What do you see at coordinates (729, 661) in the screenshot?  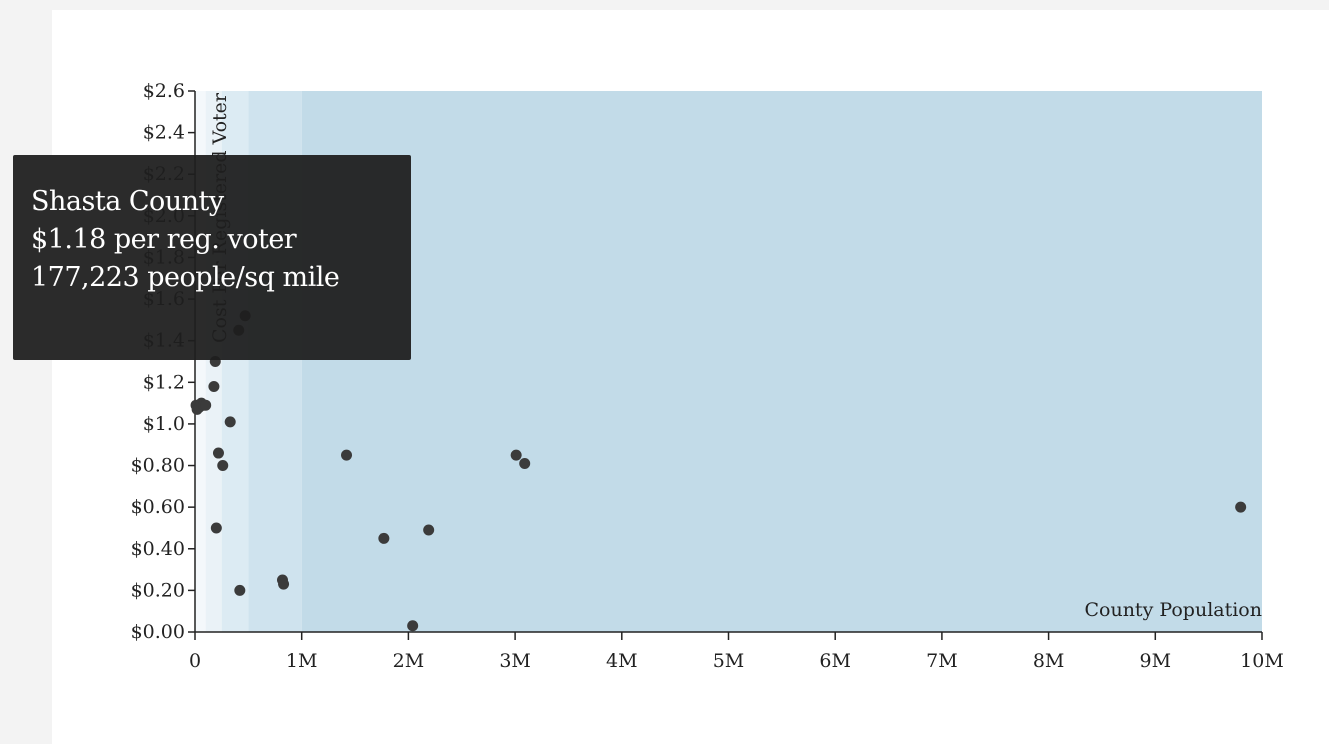 I see `x-tick-label: 5M` at bounding box center [729, 661].